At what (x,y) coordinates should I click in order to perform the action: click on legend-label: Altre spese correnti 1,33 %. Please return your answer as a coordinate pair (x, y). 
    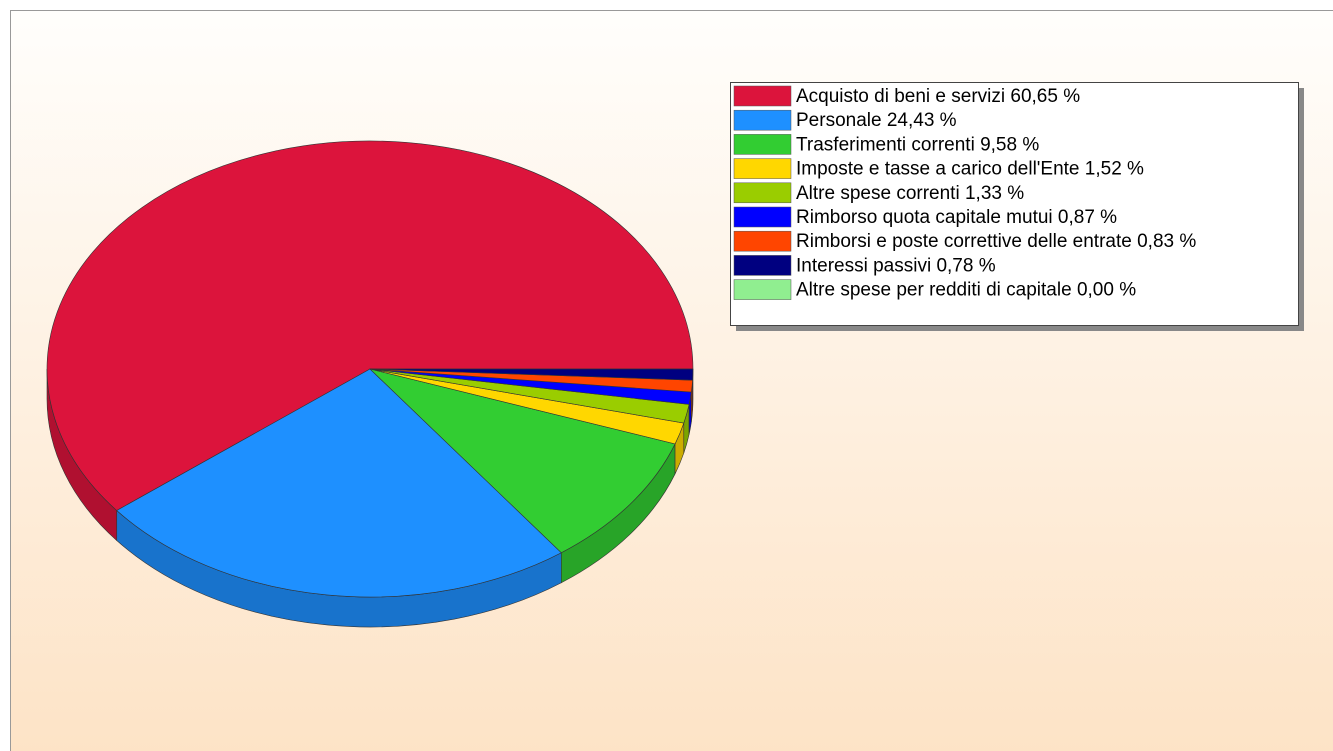
    Looking at the image, I should click on (910, 193).